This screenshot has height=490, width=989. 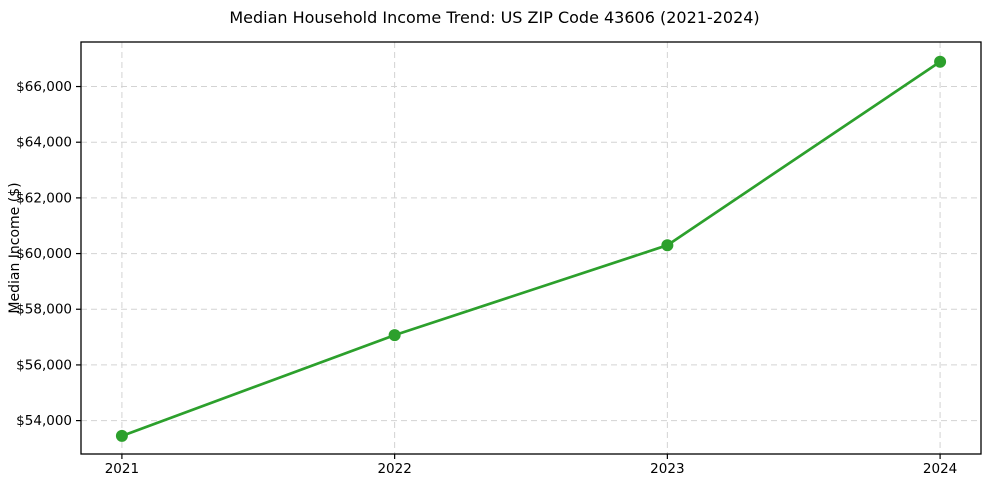 What do you see at coordinates (44, 198) in the screenshot?
I see `y-tick-label: $62,000` at bounding box center [44, 198].